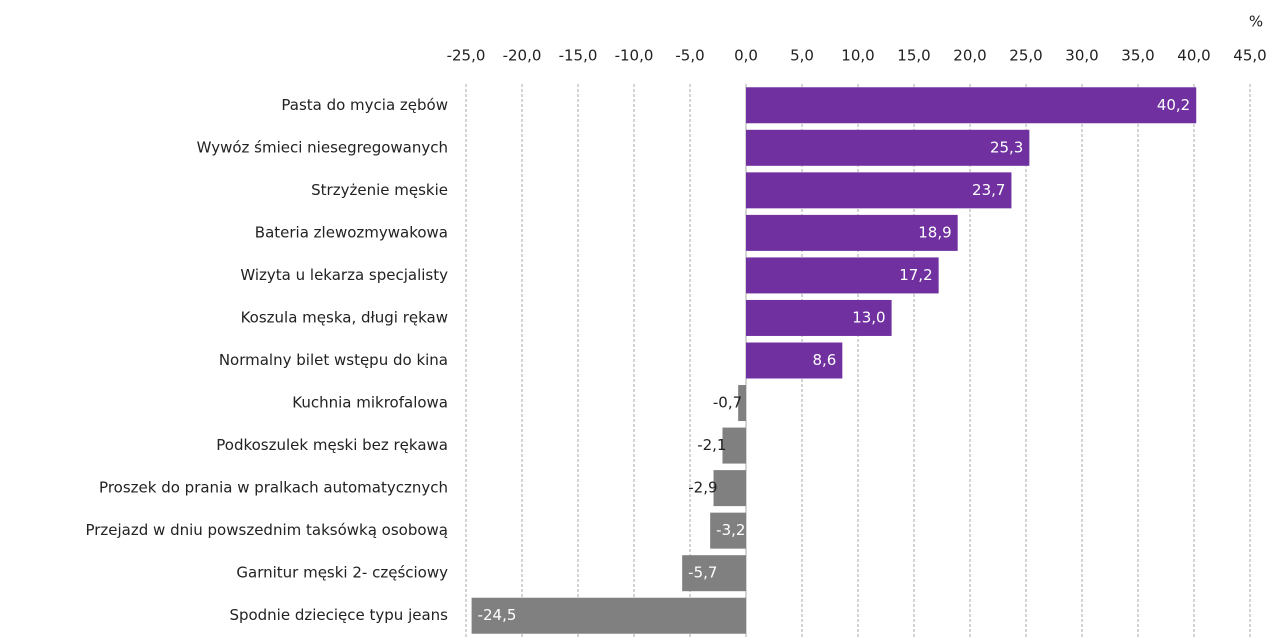 The height and width of the screenshot is (637, 1273). Describe the element at coordinates (578, 56) in the screenshot. I see `x-tick-label: -15,0` at that location.